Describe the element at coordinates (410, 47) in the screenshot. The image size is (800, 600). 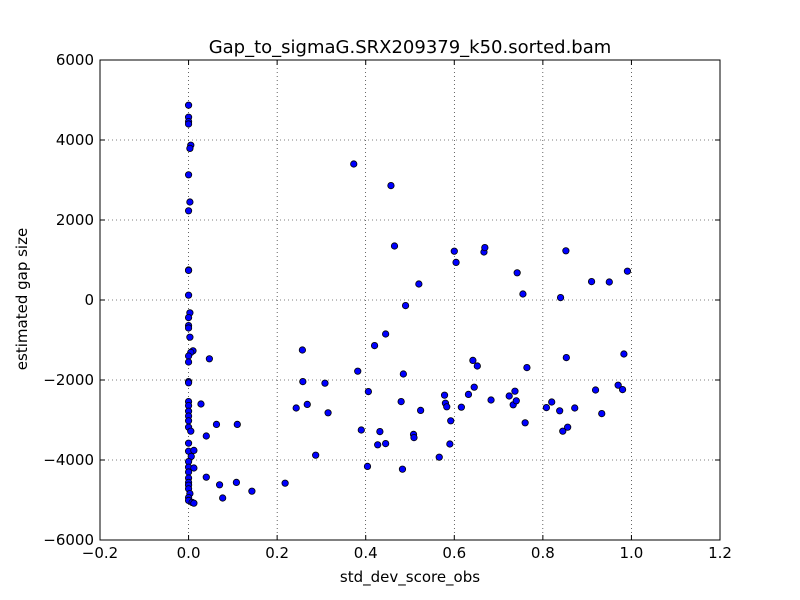
I see `chart-title: Gap_to_sigmaG.SRX209379_k50.sorted.bam` at that location.